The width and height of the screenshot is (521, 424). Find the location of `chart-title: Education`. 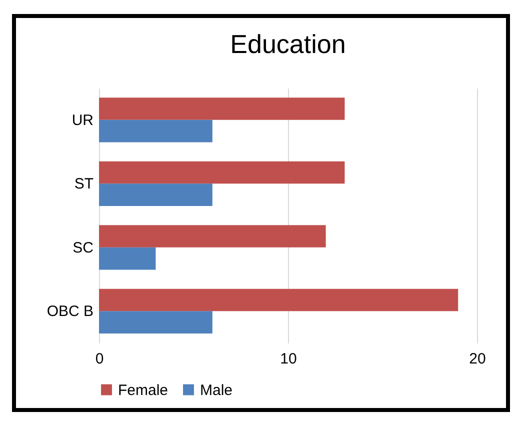

chart-title: Education is located at coordinates (288, 44).